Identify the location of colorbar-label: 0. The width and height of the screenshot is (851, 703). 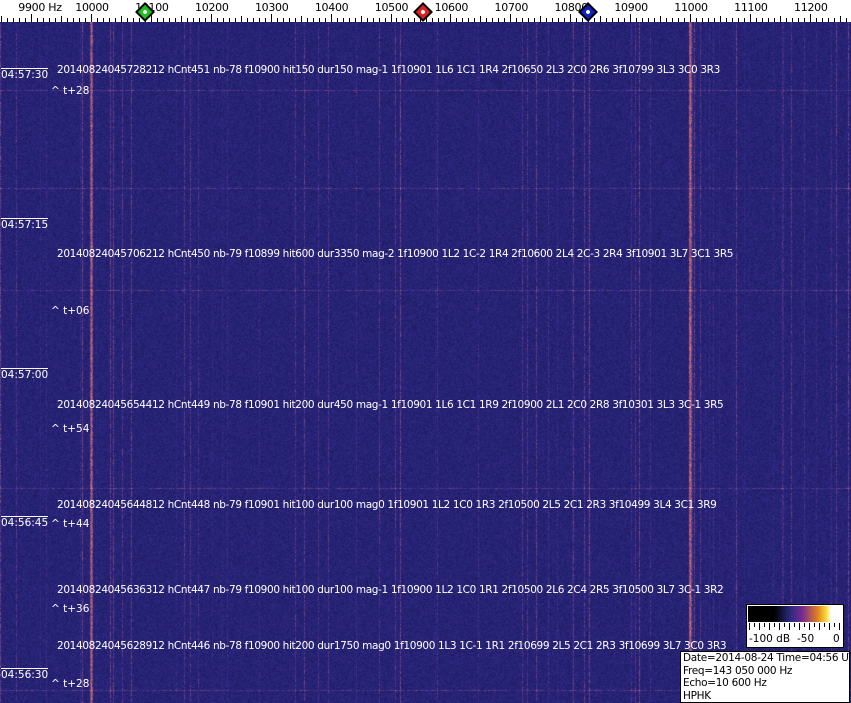
(836, 639).